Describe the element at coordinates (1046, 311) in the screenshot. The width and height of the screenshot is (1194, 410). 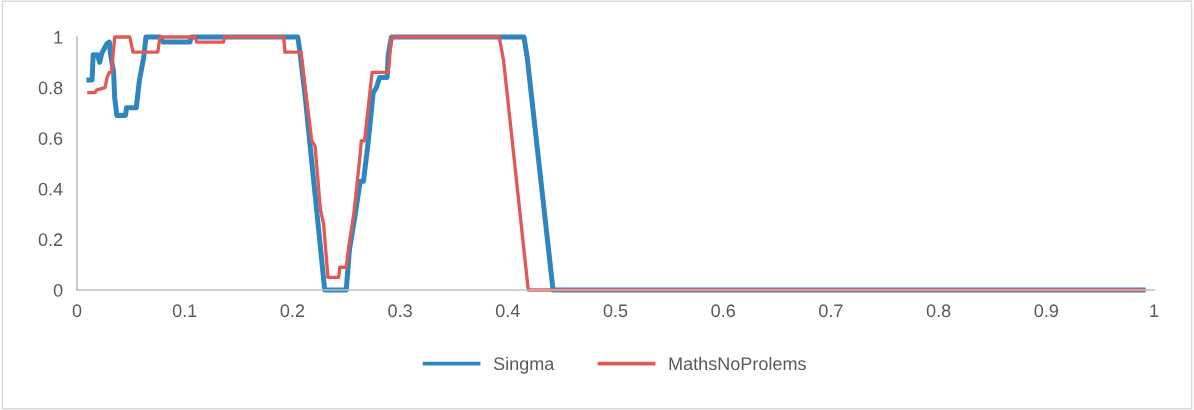
I see `x-tick-label: 0.9` at that location.